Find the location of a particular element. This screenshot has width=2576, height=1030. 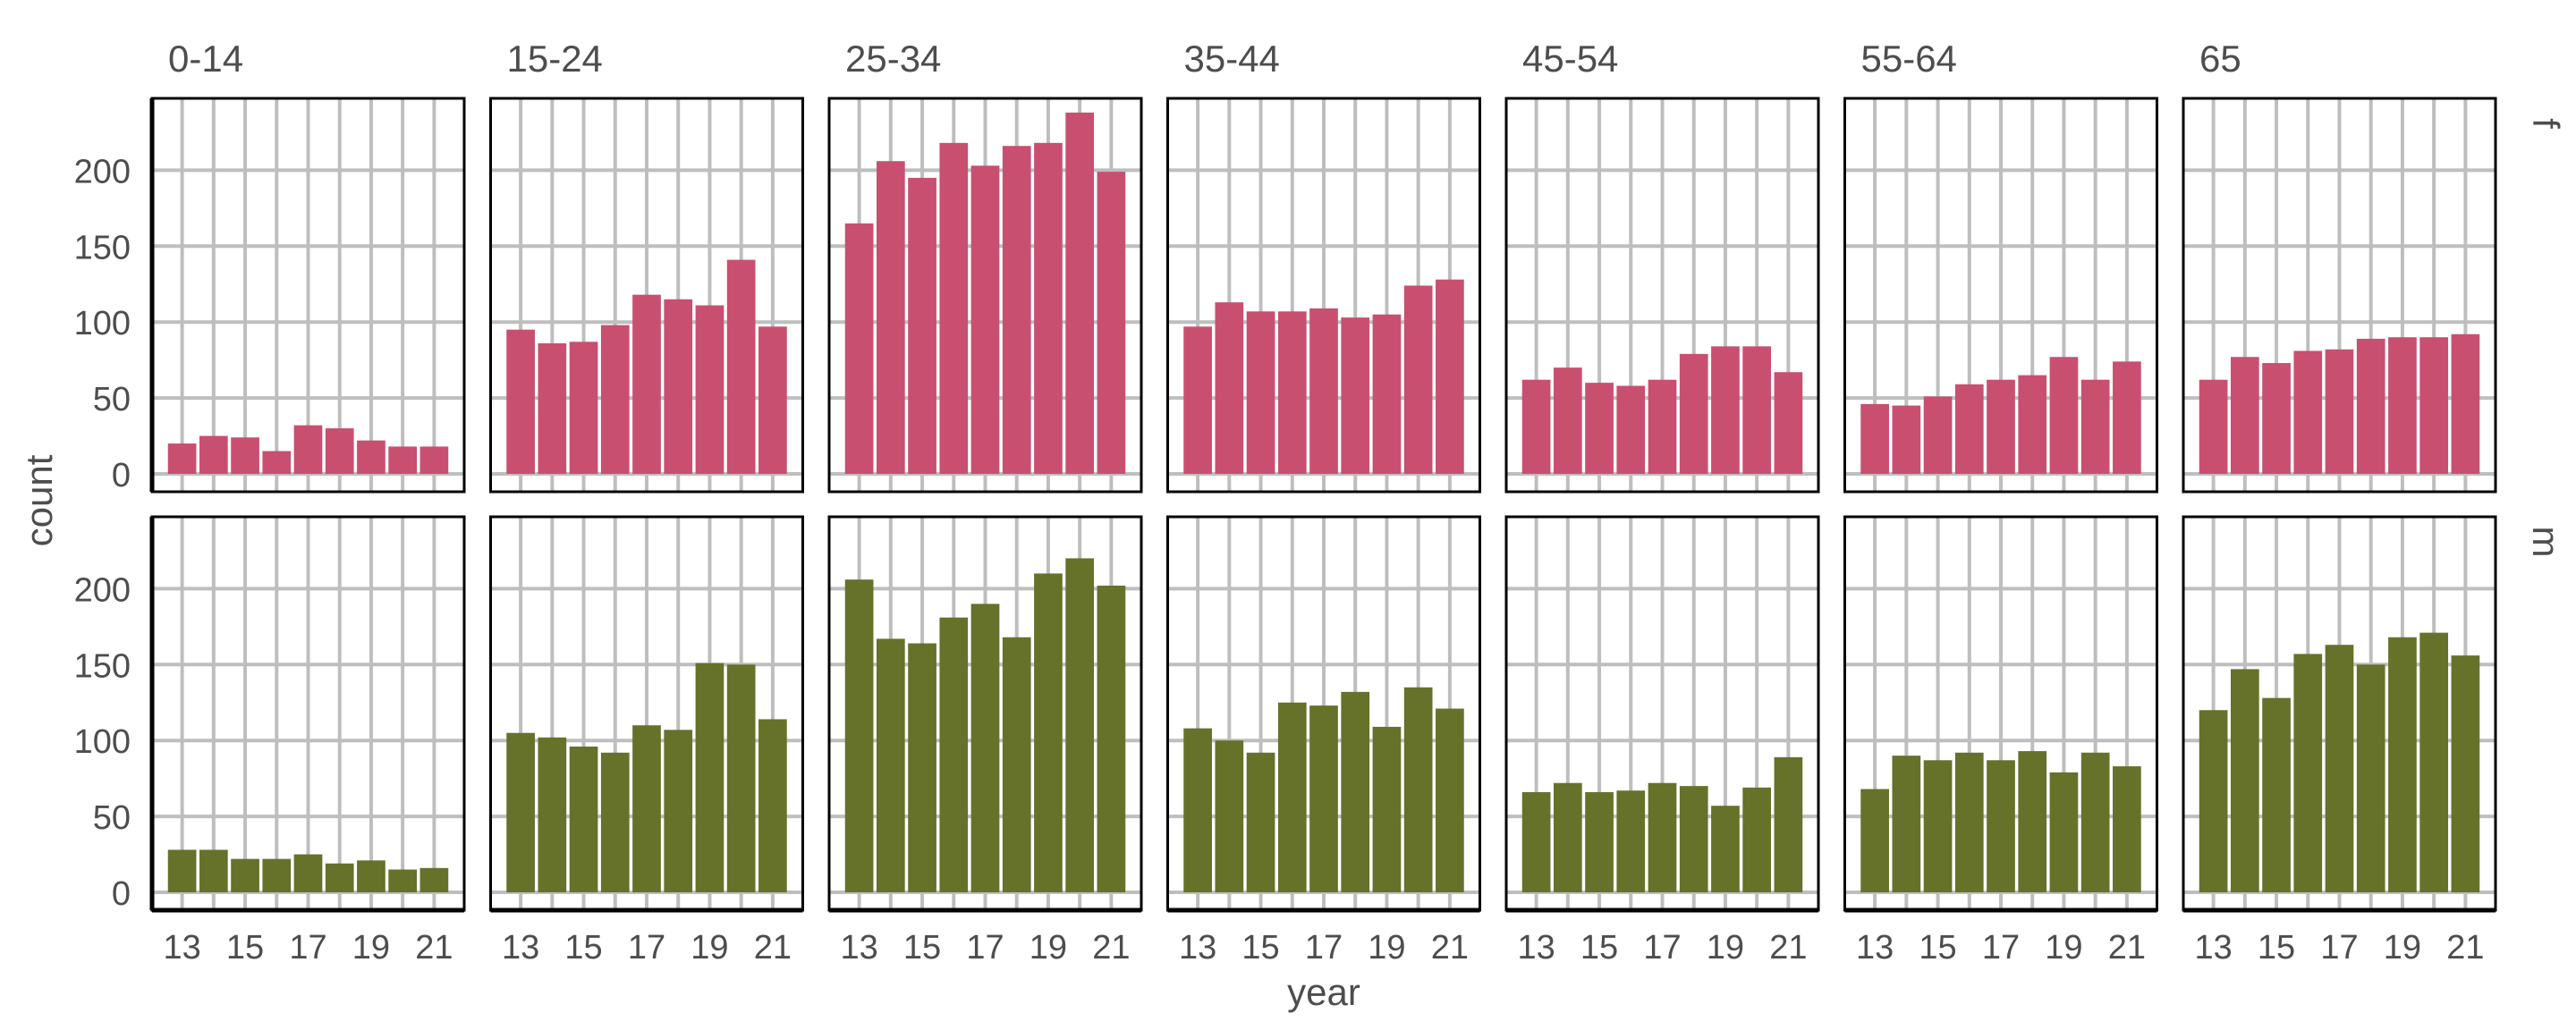

y-tick-label: 0 is located at coordinates (121, 894).